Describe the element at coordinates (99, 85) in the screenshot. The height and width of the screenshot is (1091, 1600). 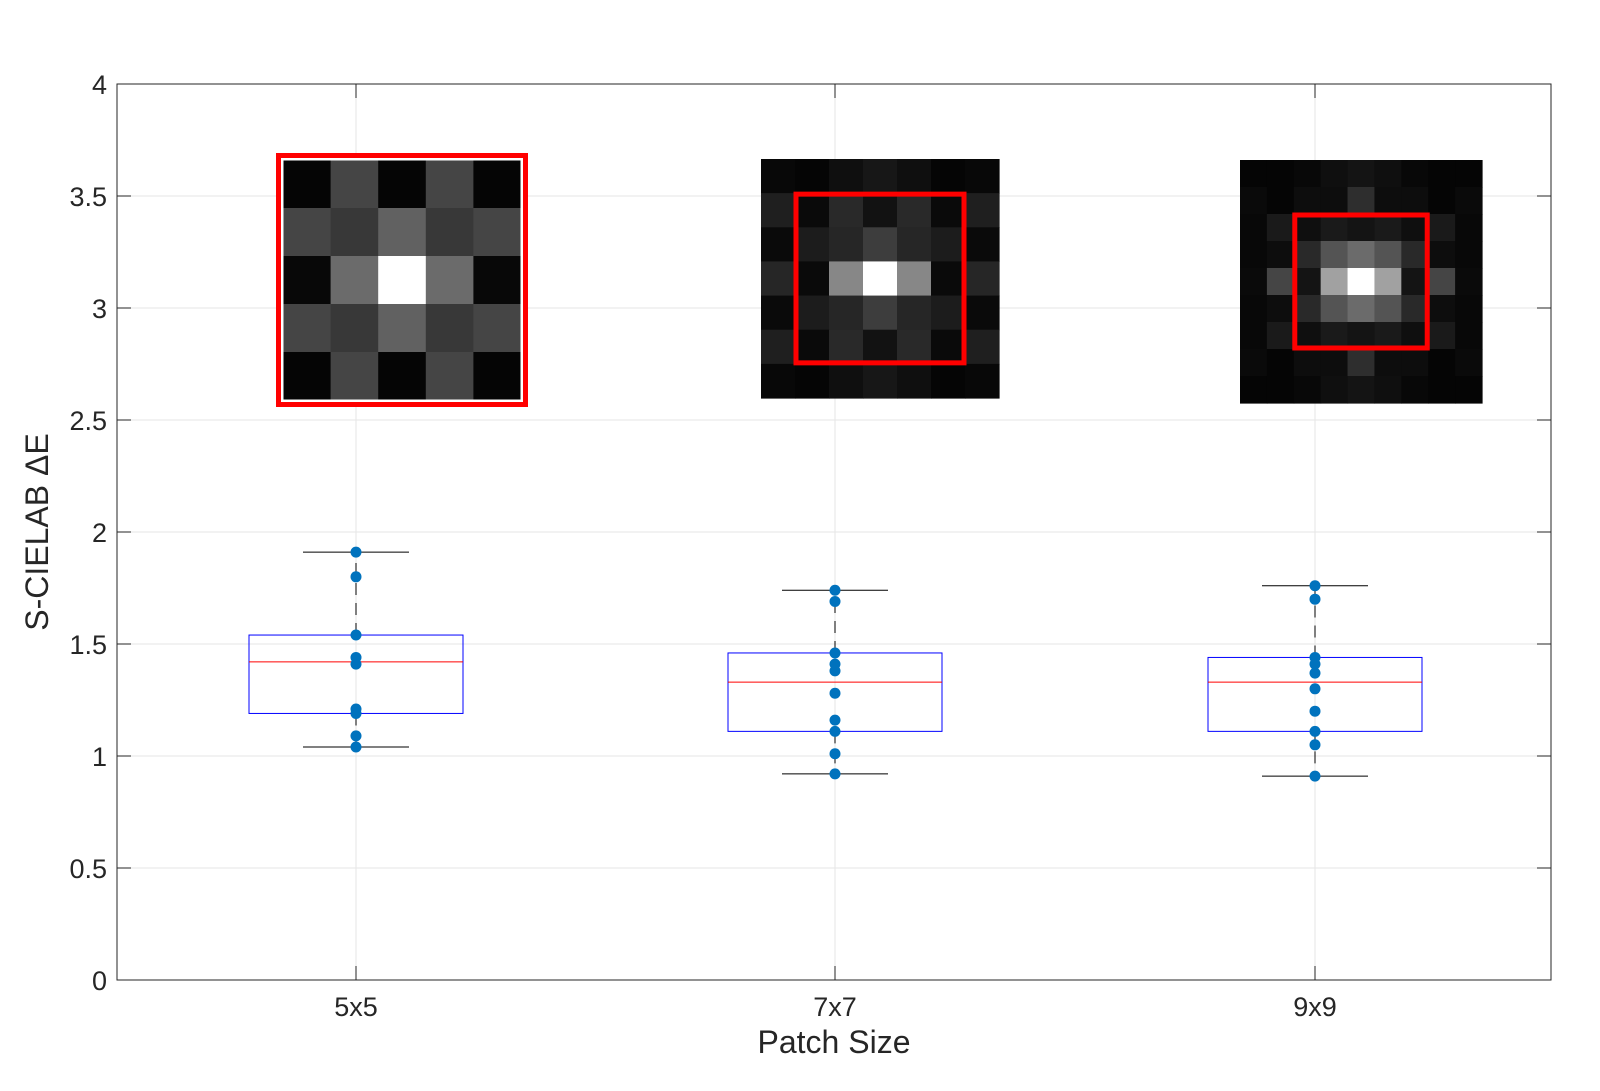
I see `y-tick-label: 4` at that location.